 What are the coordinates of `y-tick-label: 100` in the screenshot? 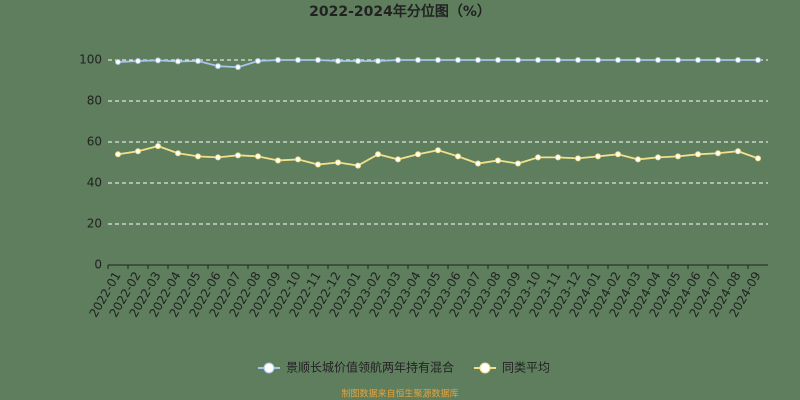 It's located at (90, 60).